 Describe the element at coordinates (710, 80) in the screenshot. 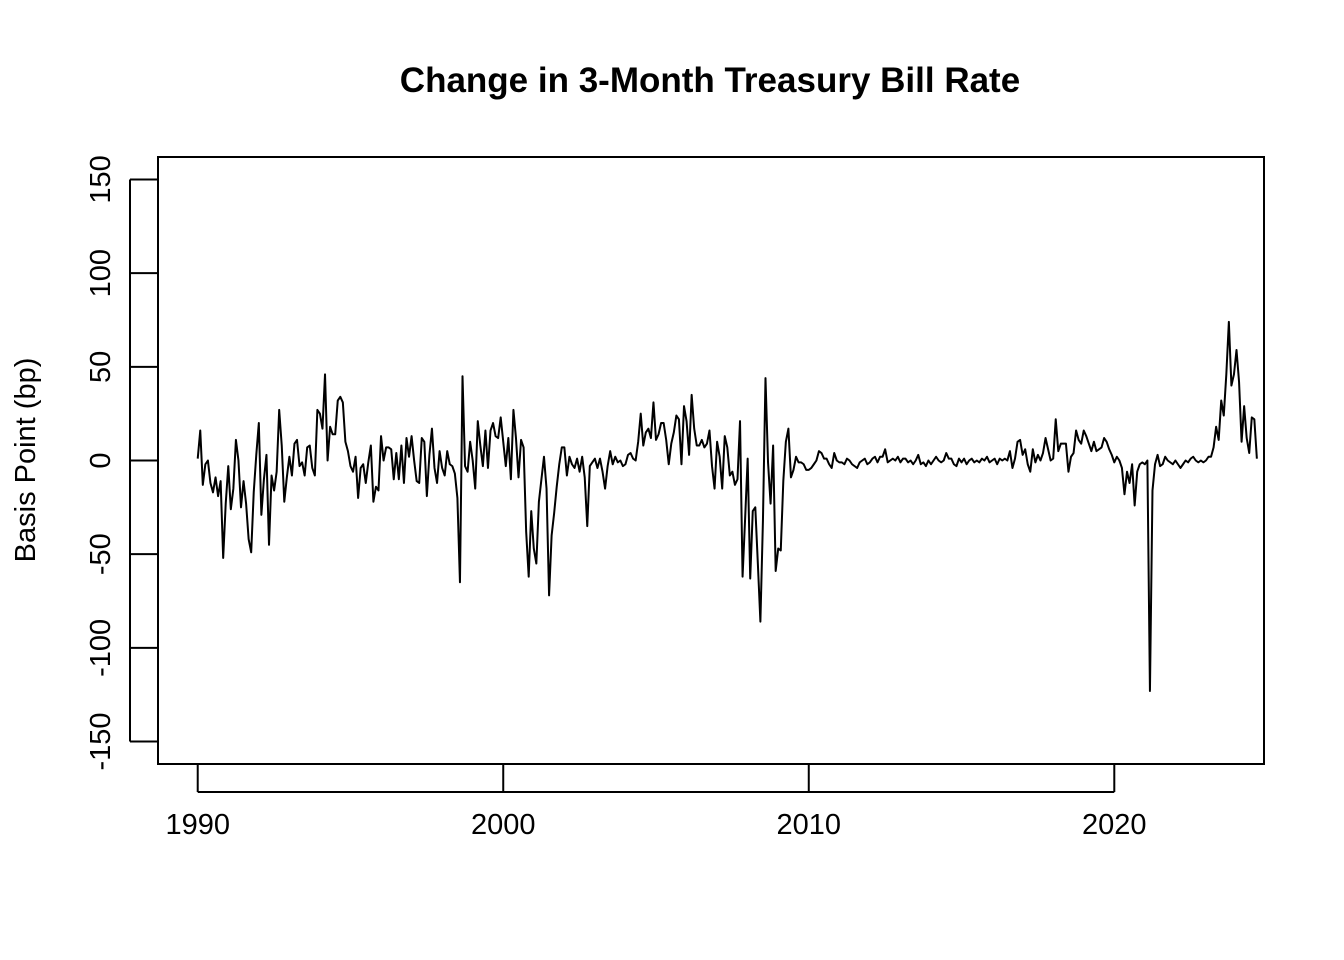

I see `chart-title: Change in 3-Month Treasury Bill Rate` at that location.